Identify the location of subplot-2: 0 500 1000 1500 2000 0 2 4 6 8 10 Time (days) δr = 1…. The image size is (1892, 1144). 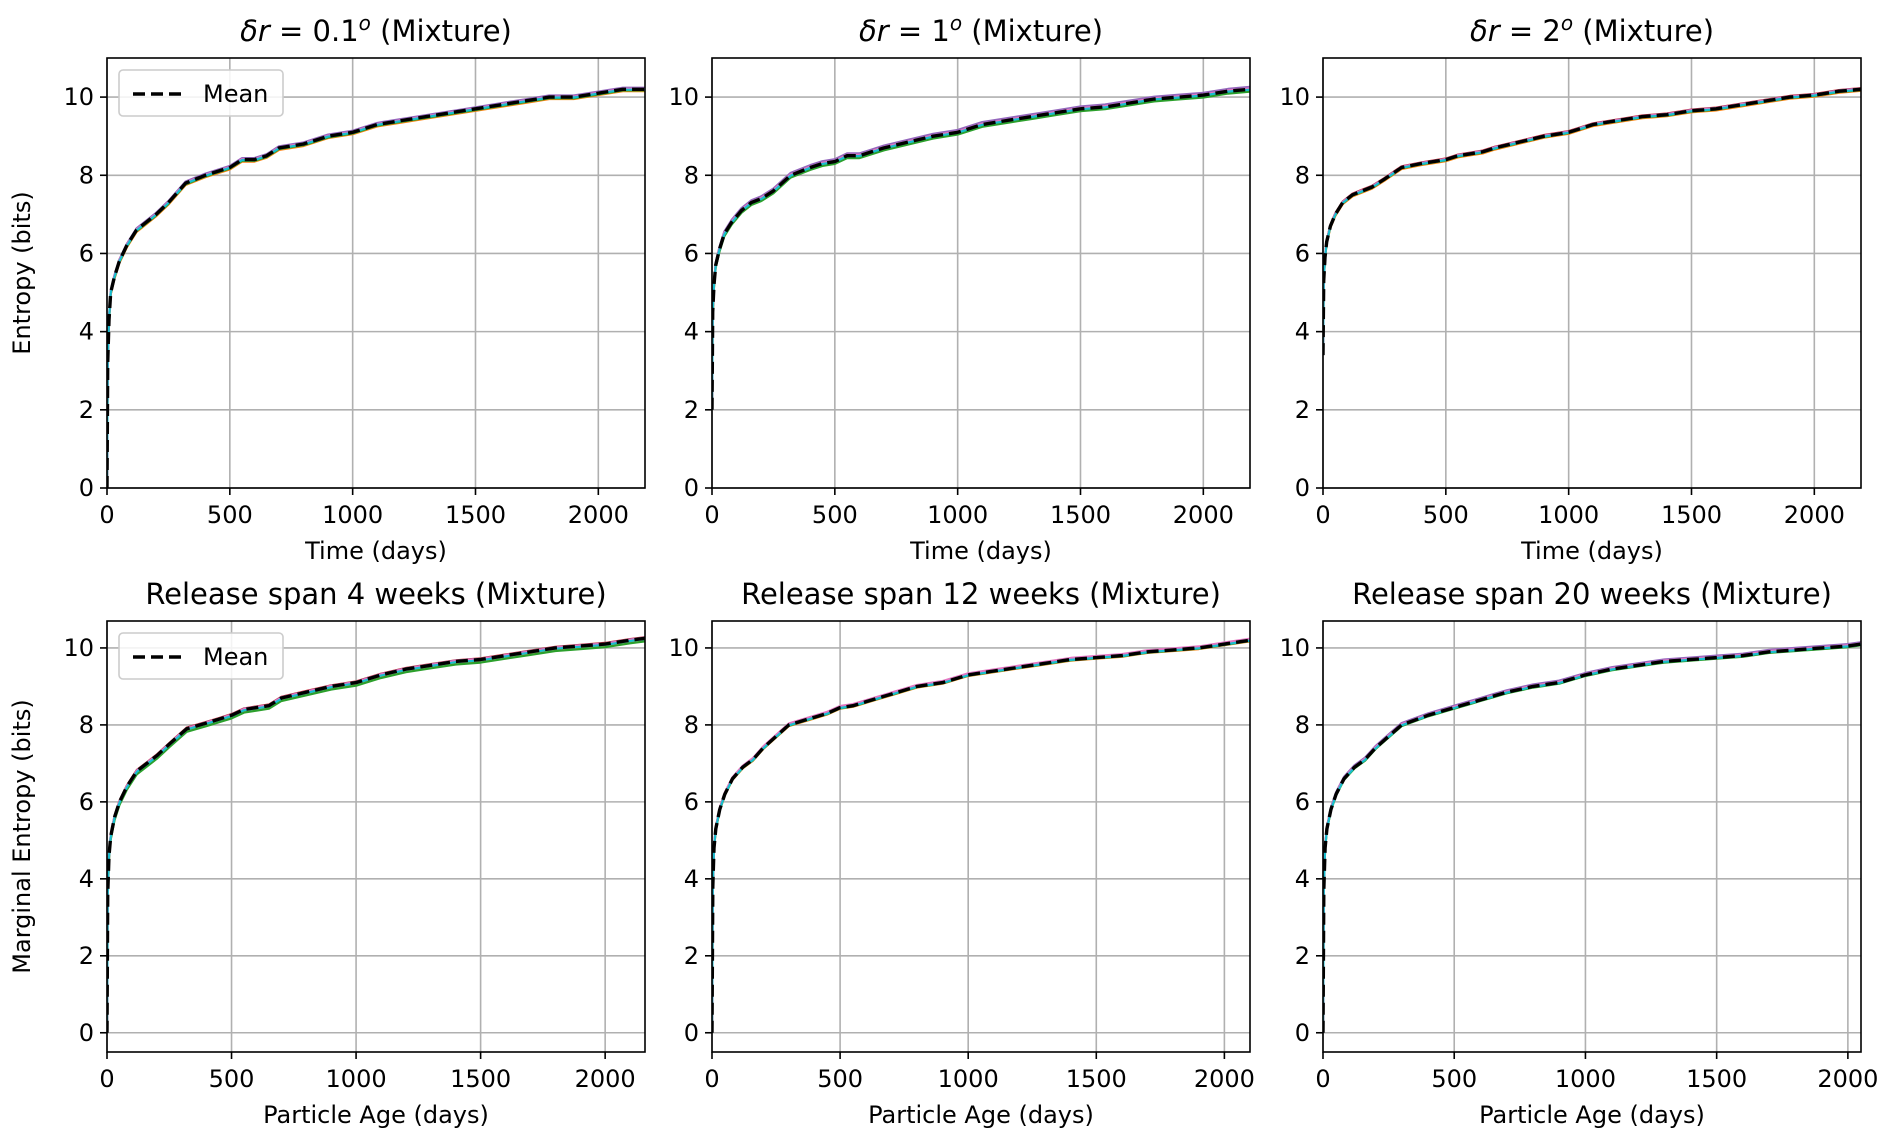
(959, 288).